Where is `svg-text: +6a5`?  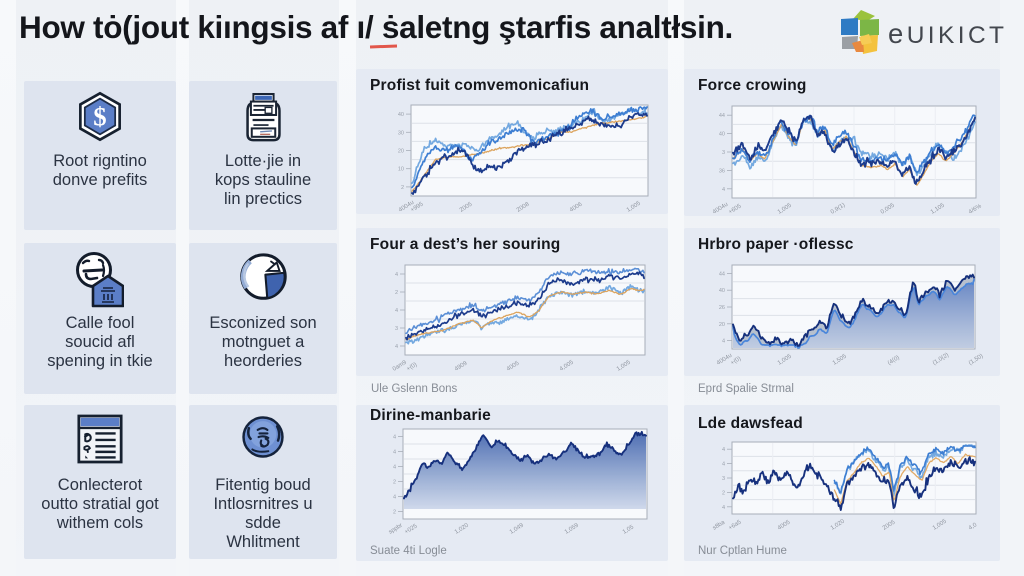
svg-text: +6a5 is located at coordinates (735, 525).